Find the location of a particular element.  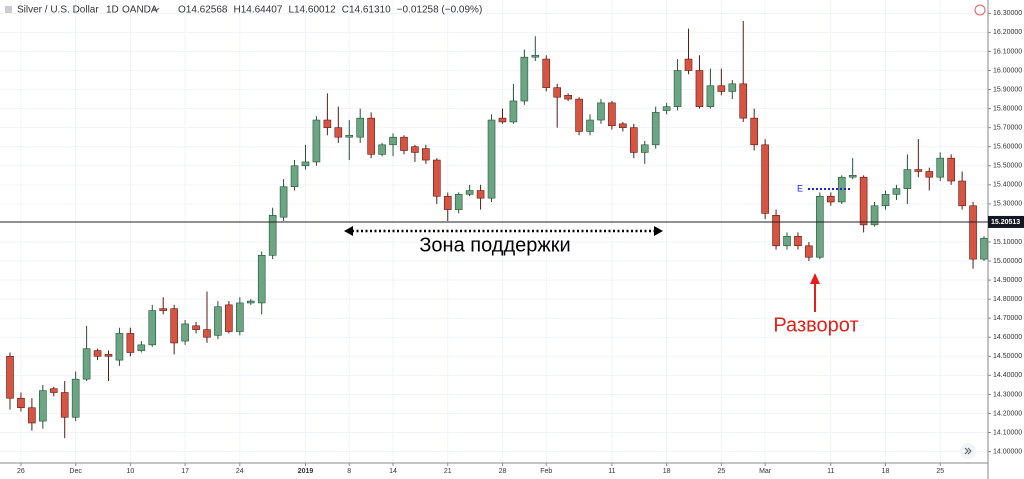

x-tick-label: 8 is located at coordinates (349, 471).